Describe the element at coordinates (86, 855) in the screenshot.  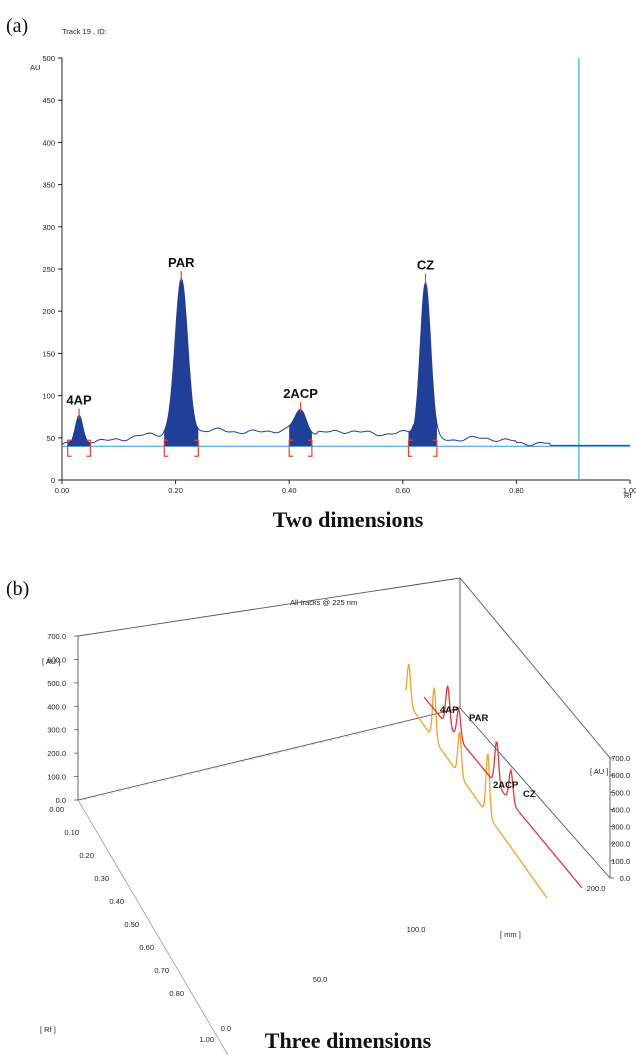
I see `rf-tick-label: 0.20` at that location.